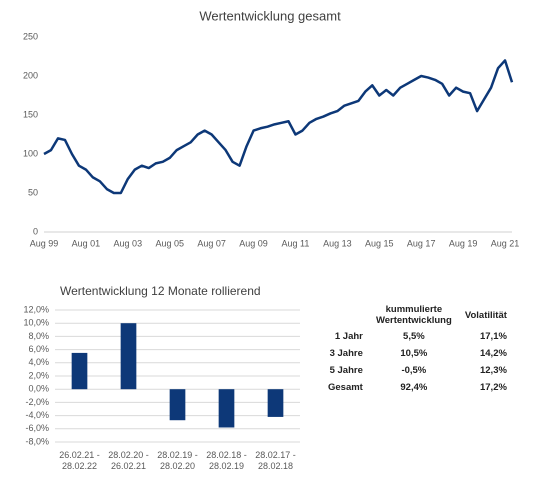 Image resolution: width=540 pixels, height=479 pixels. Describe the element at coordinates (414, 370) in the screenshot. I see `cell: -0,5%` at that location.